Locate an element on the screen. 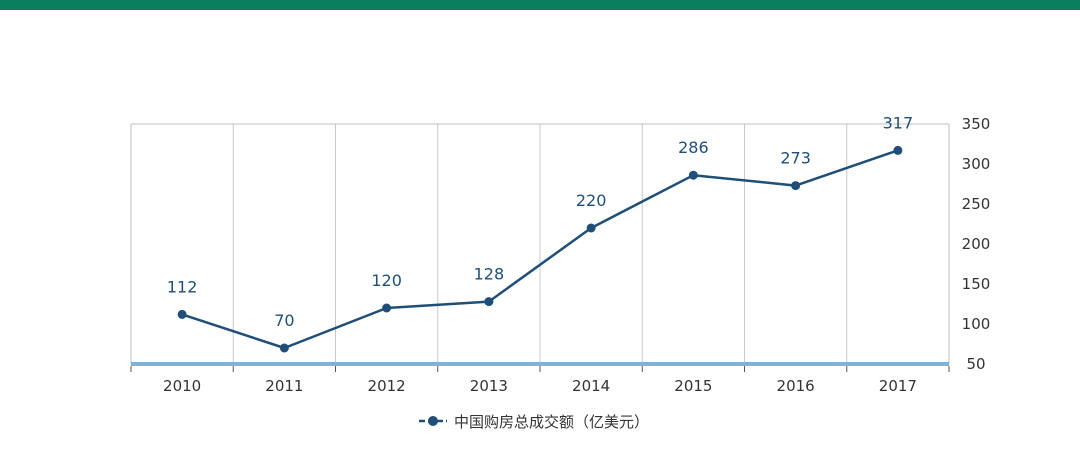 The height and width of the screenshot is (473, 1080). data-label: 112 is located at coordinates (182, 286).